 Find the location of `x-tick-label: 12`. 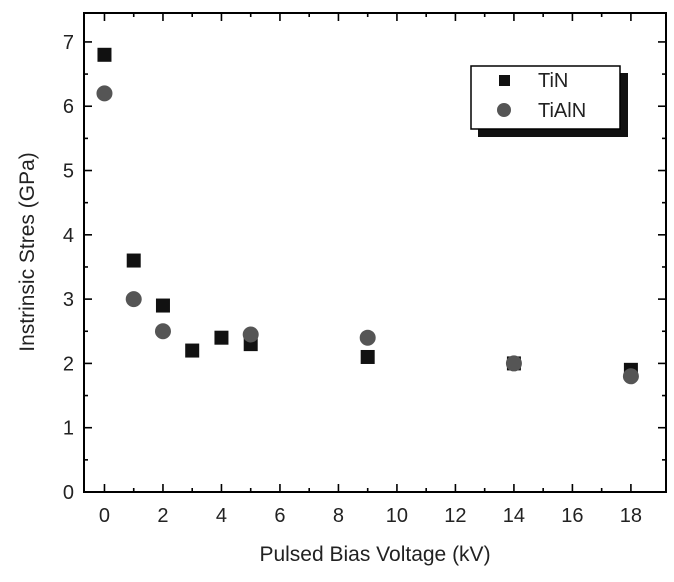

x-tick-label: 12 is located at coordinates (455, 516).